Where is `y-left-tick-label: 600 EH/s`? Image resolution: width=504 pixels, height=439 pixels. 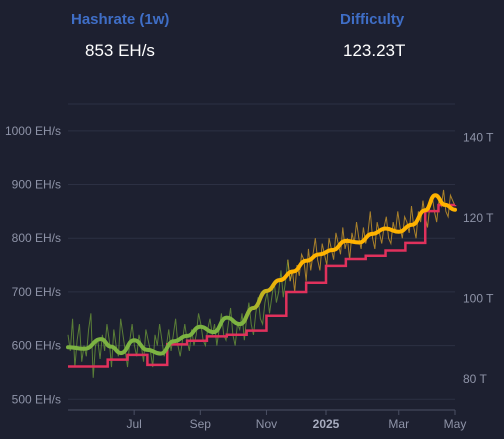 y-left-tick-label: 600 EH/s is located at coordinates (36, 346).